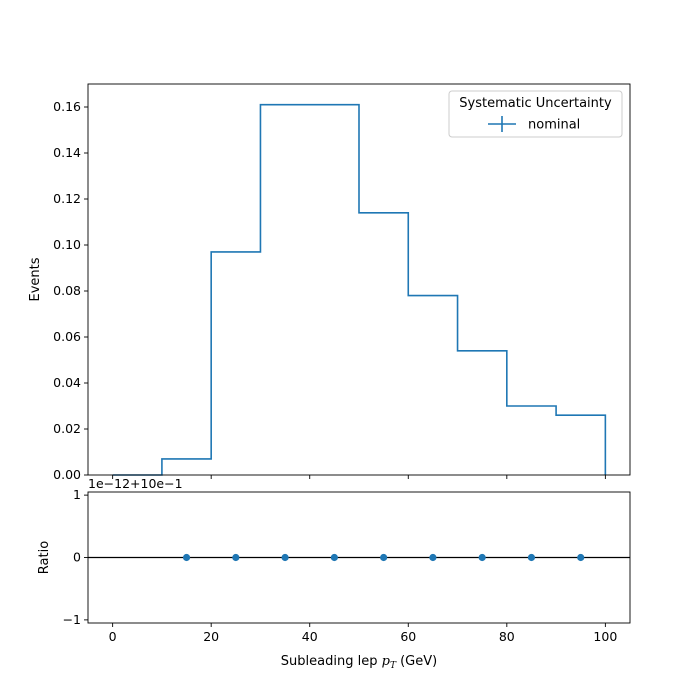  I want to click on x-axis-label-sub: T, so click(393, 666).